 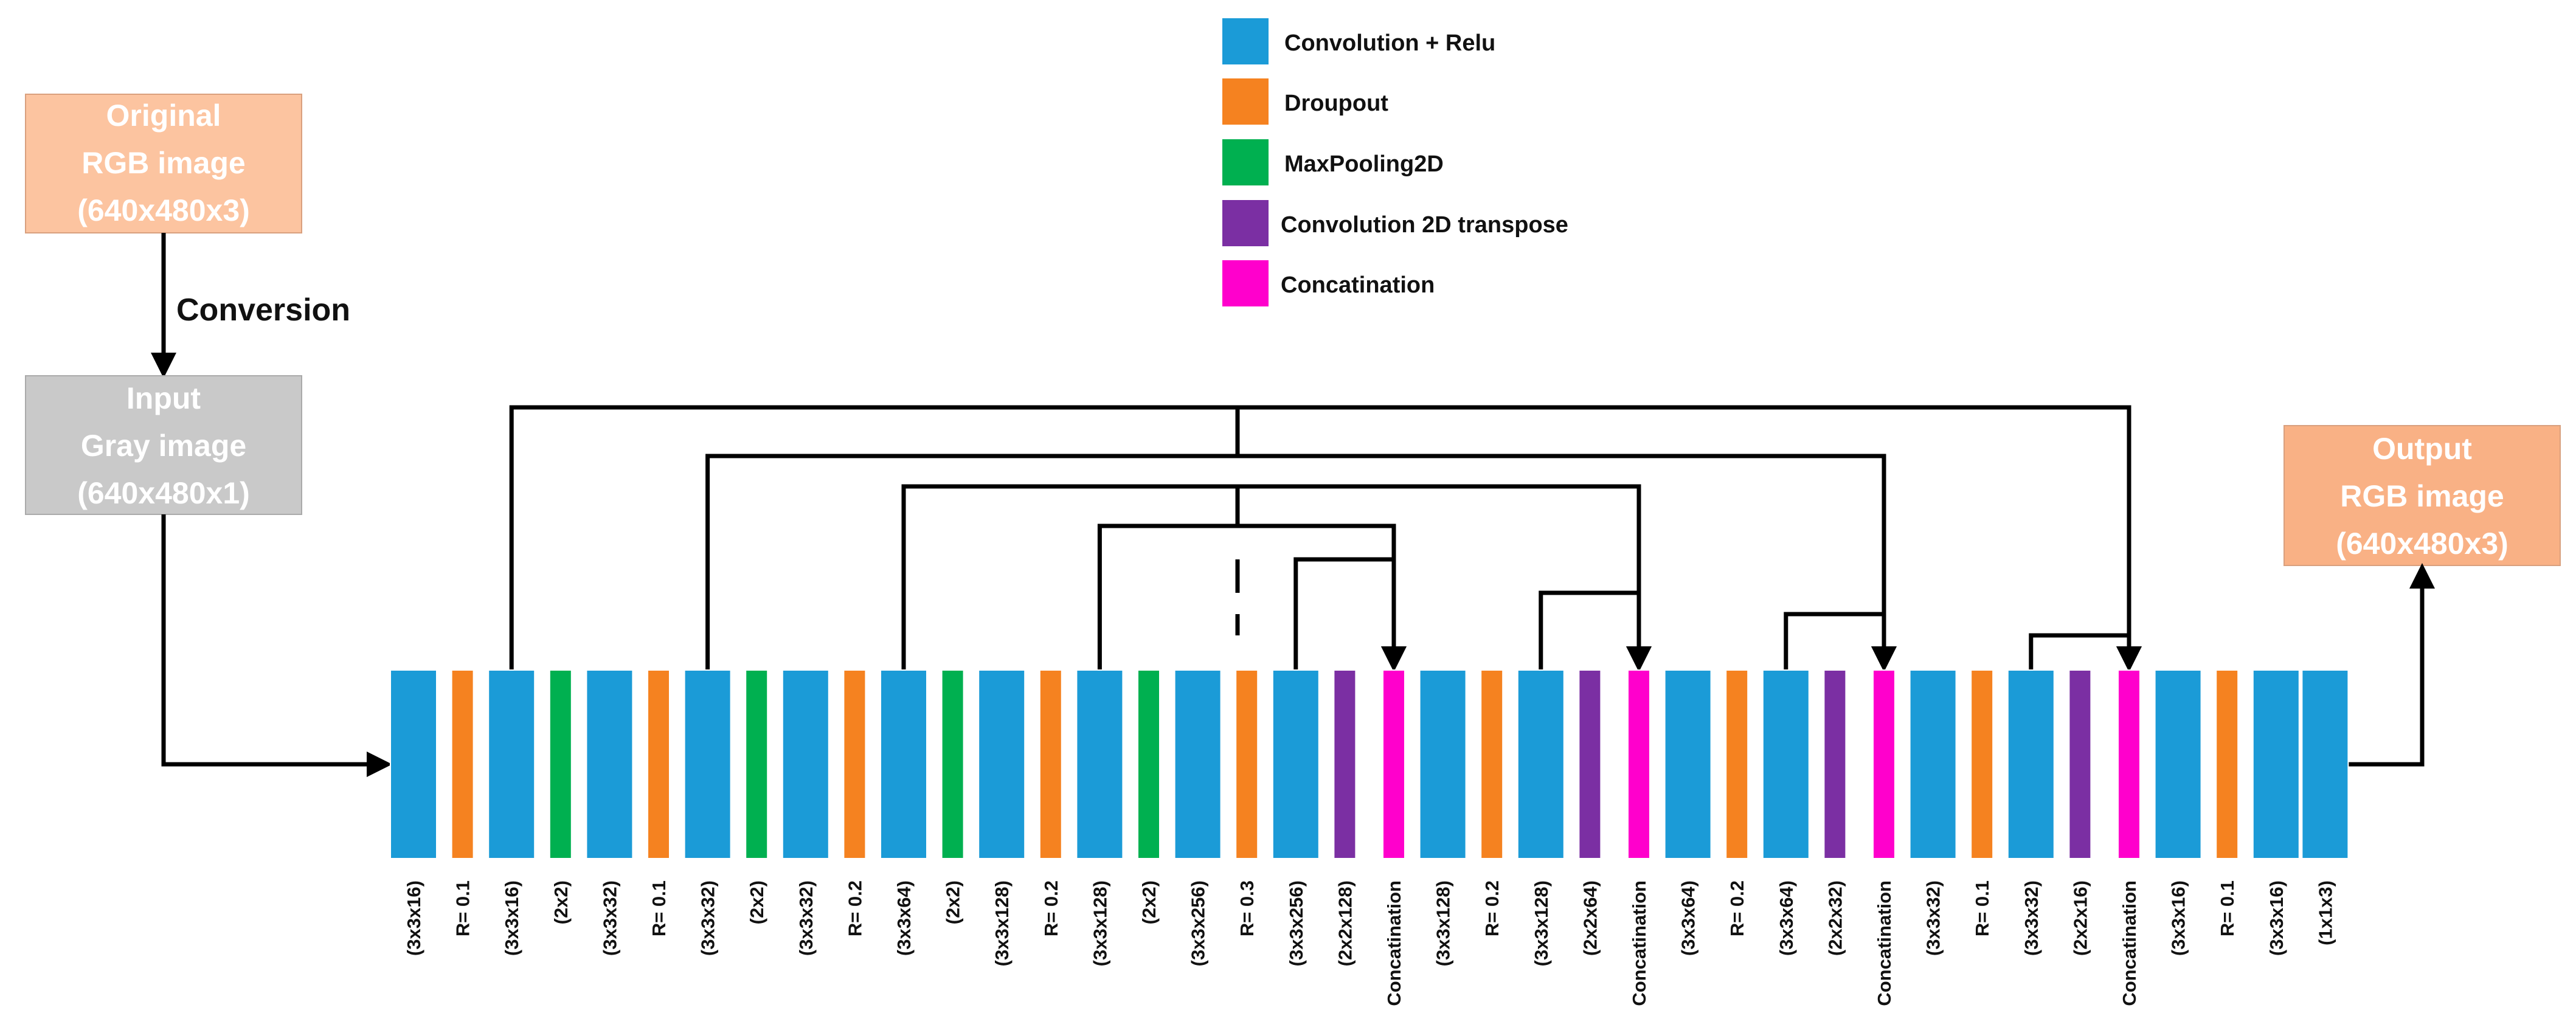 What do you see at coordinates (561, 902) in the screenshot?
I see `layer-label-3: (2x2)` at bounding box center [561, 902].